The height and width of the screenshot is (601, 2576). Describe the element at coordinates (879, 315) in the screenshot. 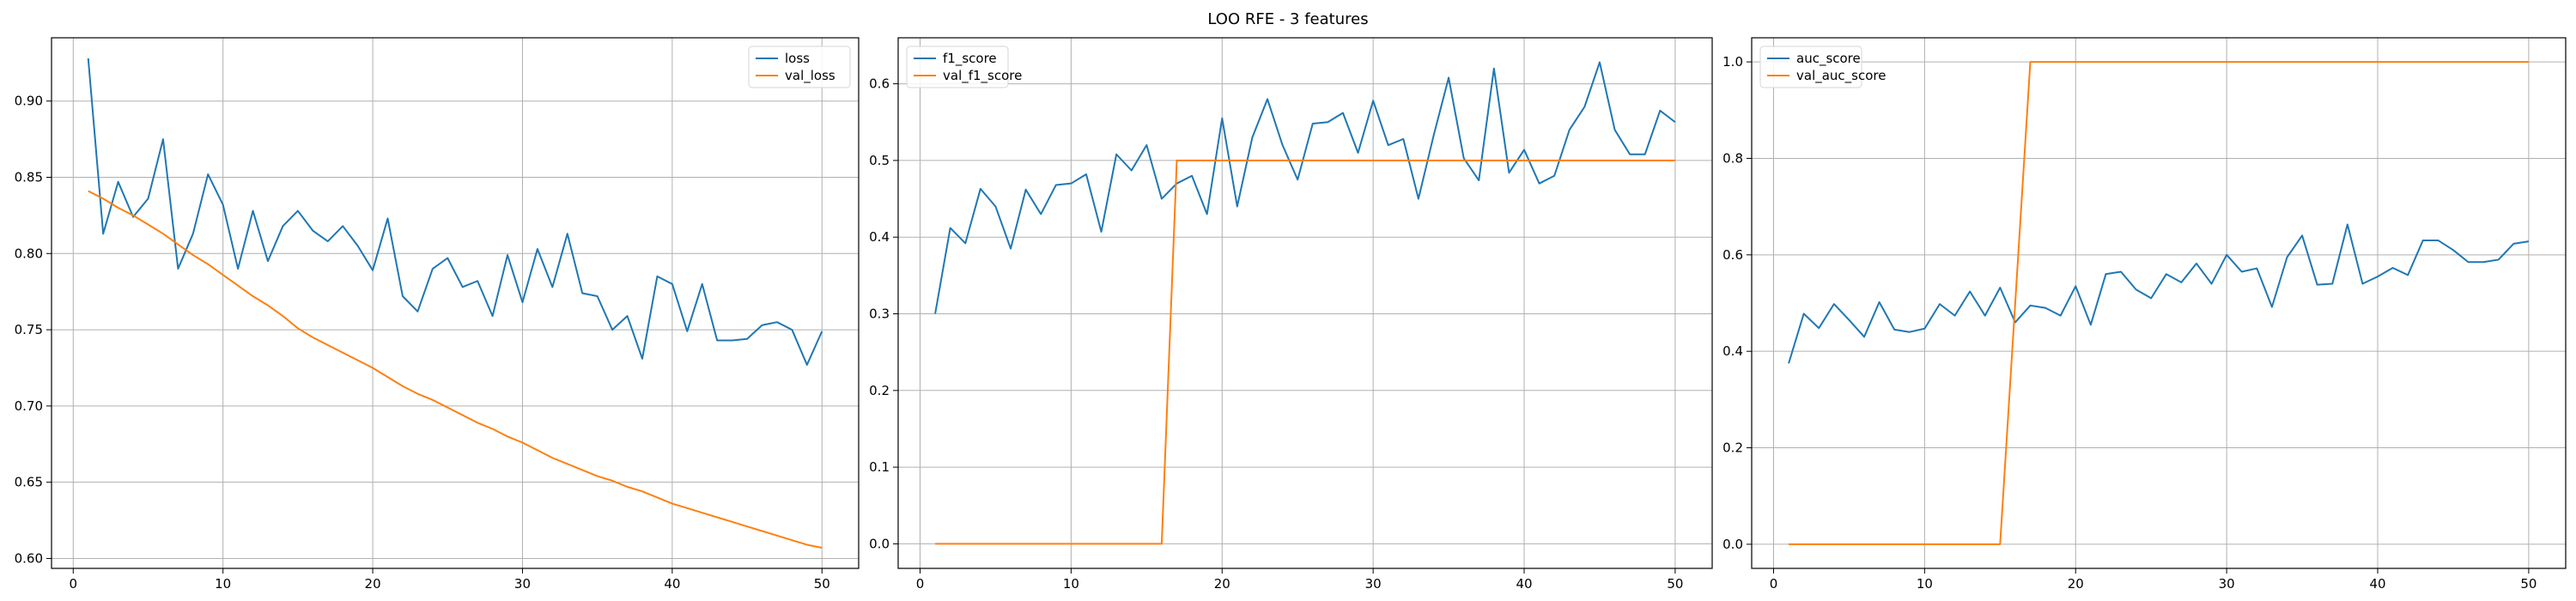

I see `y-tick-label: 0.3` at that location.